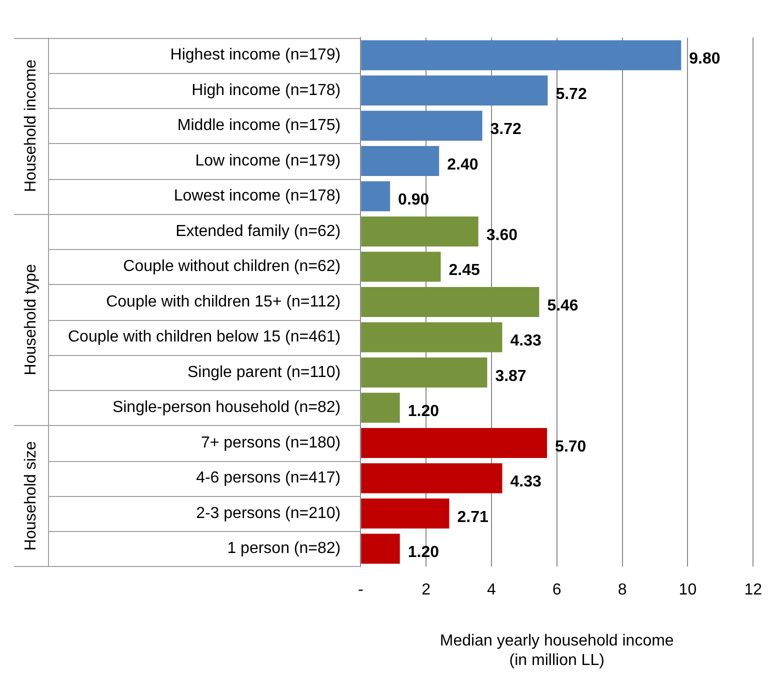 Image resolution: width=784 pixels, height=692 pixels. I want to click on data-label: 2.40, so click(462, 165).